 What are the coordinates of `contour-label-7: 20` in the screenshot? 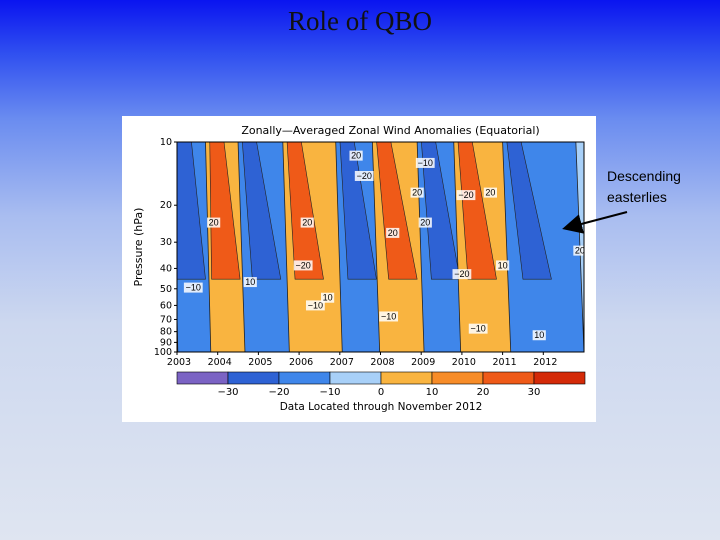 It's located at (307, 223).